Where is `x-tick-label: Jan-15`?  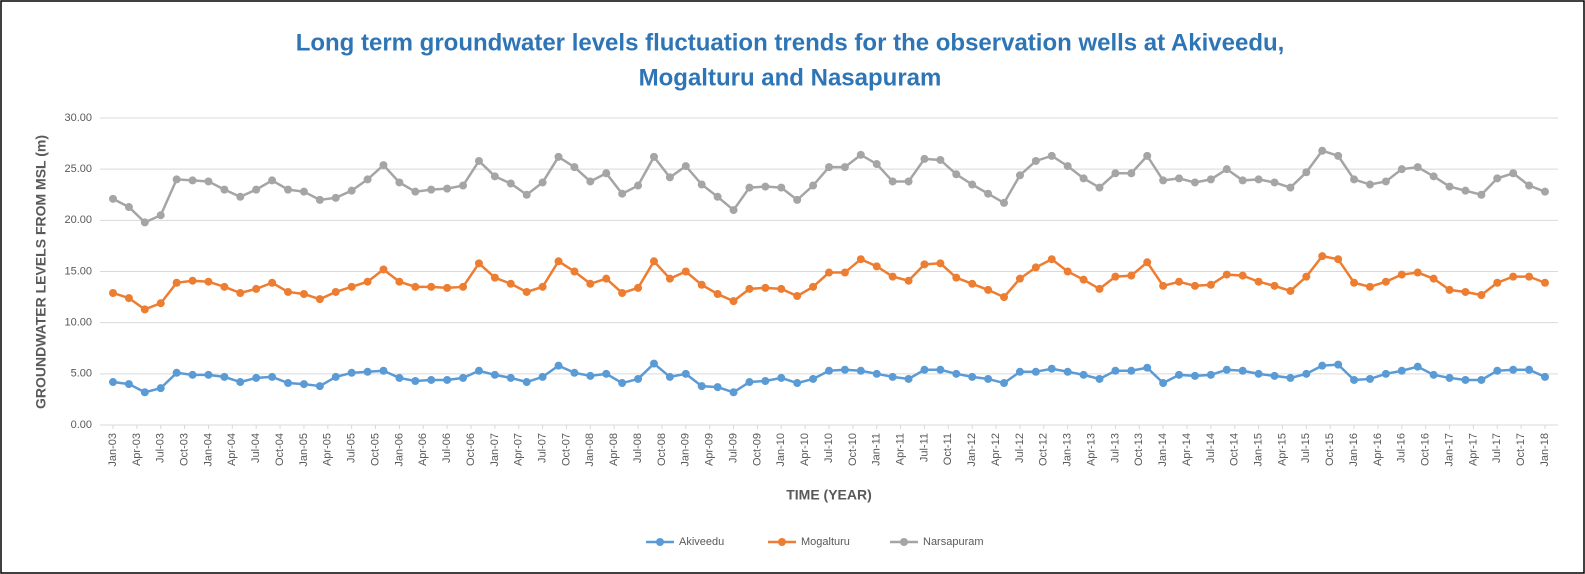
x-tick-label: Jan-15 is located at coordinates (1259, 450).